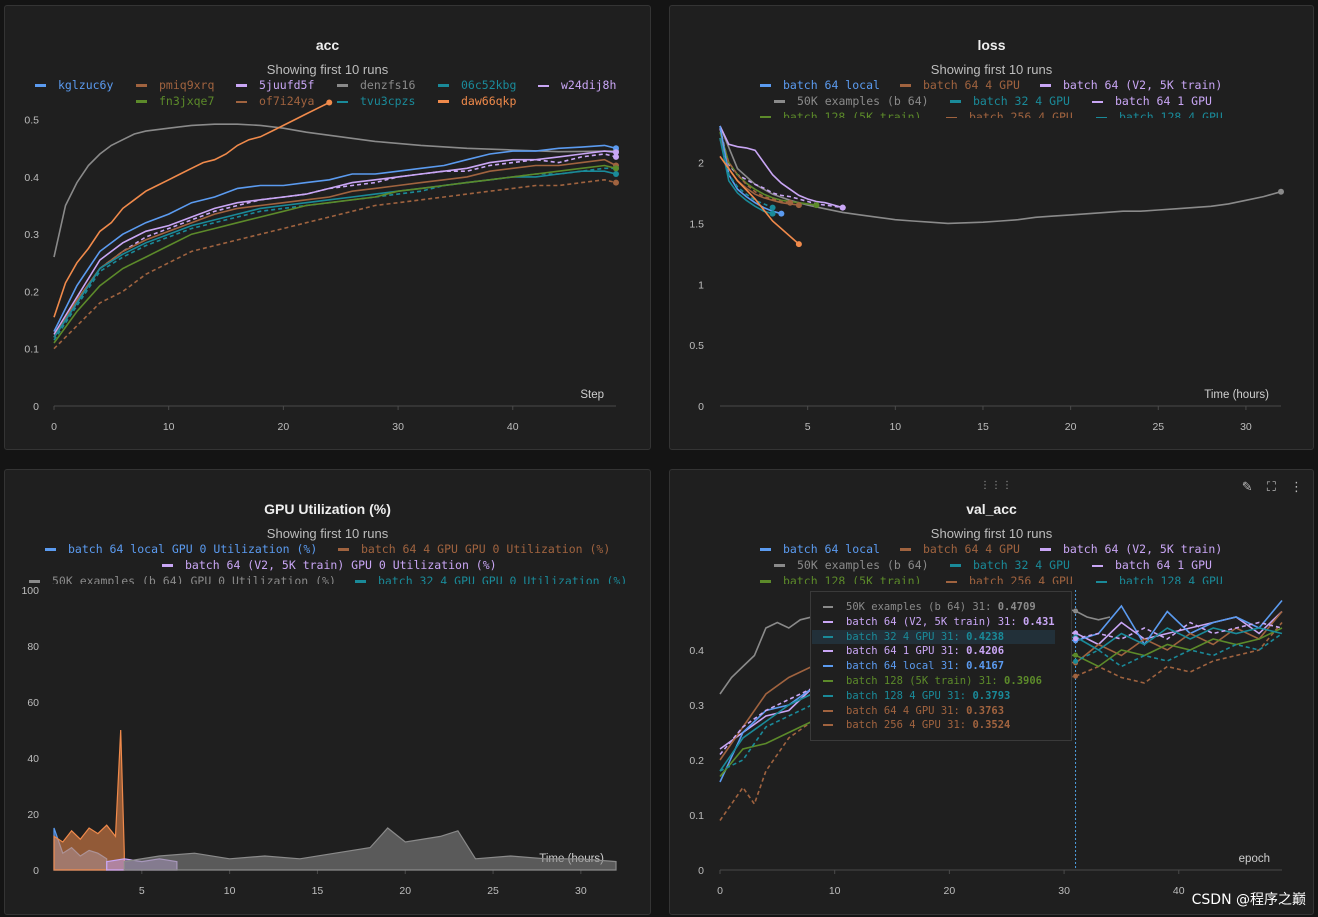 The height and width of the screenshot is (917, 1318). Describe the element at coordinates (696, 224) in the screenshot. I see `y-tick-label: 1.5` at that location.